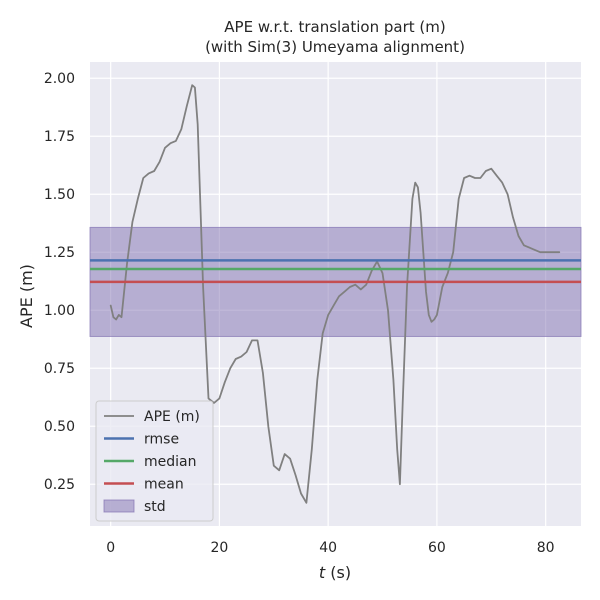  What do you see at coordinates (59, 369) in the screenshot?
I see `y-tick-label: 0.75` at bounding box center [59, 369].